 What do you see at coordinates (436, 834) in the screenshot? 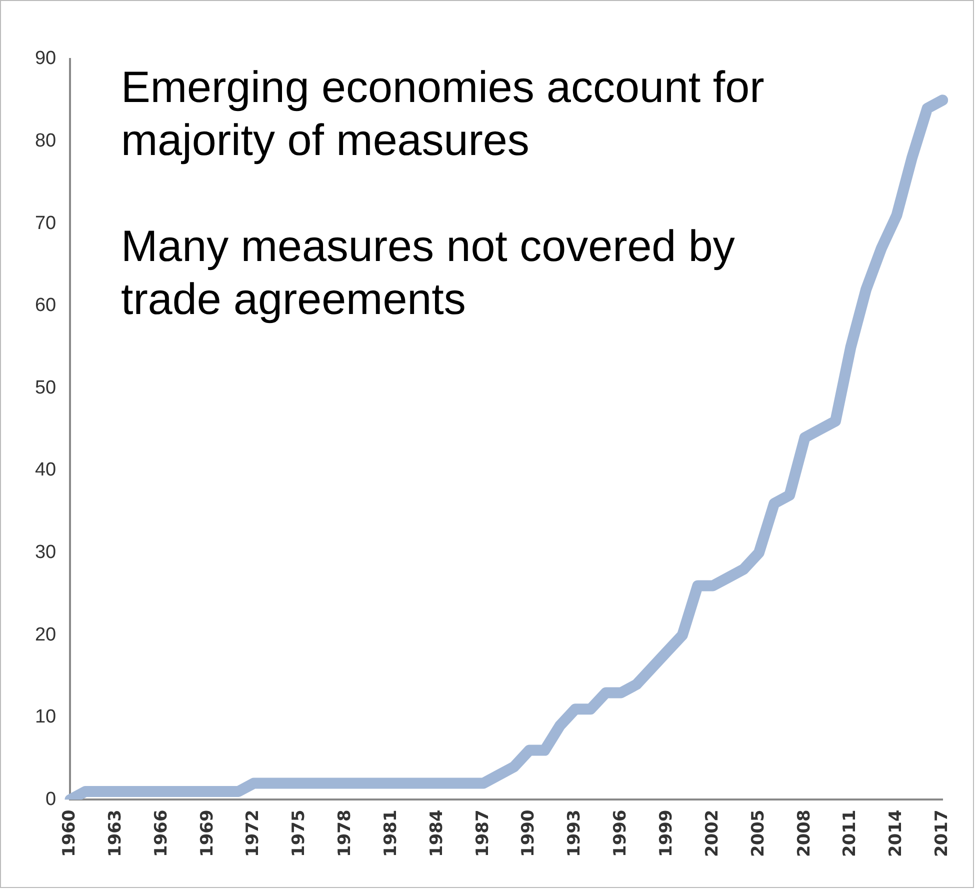
I see `x-tick-label: 1984` at bounding box center [436, 834].